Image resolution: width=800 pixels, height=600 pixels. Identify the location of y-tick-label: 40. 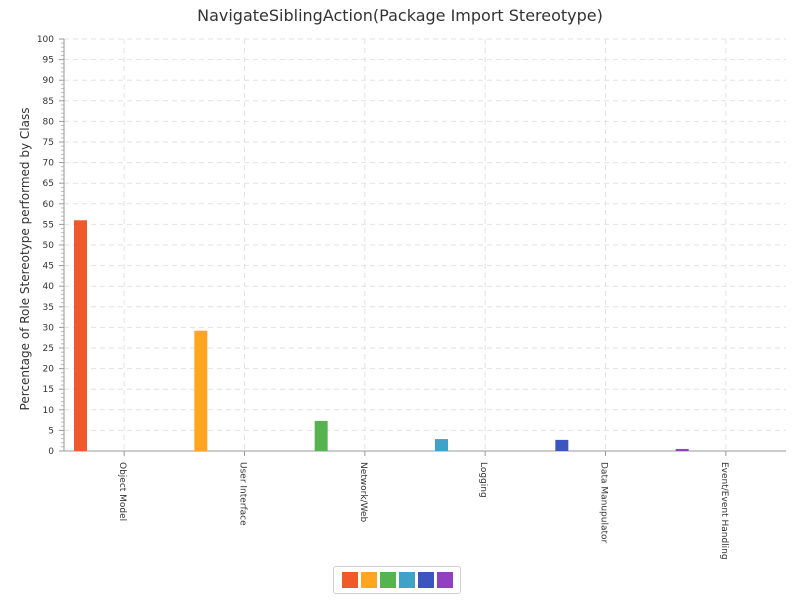
(49, 287).